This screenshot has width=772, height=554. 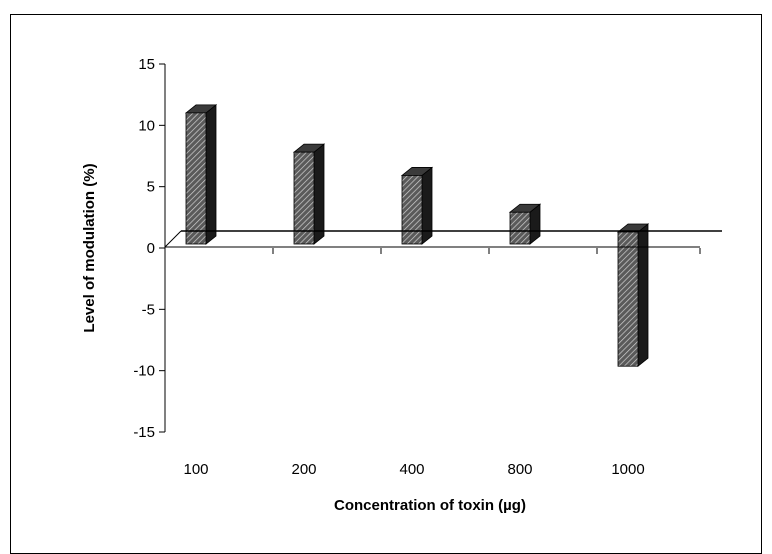 What do you see at coordinates (430, 505) in the screenshot?
I see `x-axis-title: Concentration of toxin (µg)` at bounding box center [430, 505].